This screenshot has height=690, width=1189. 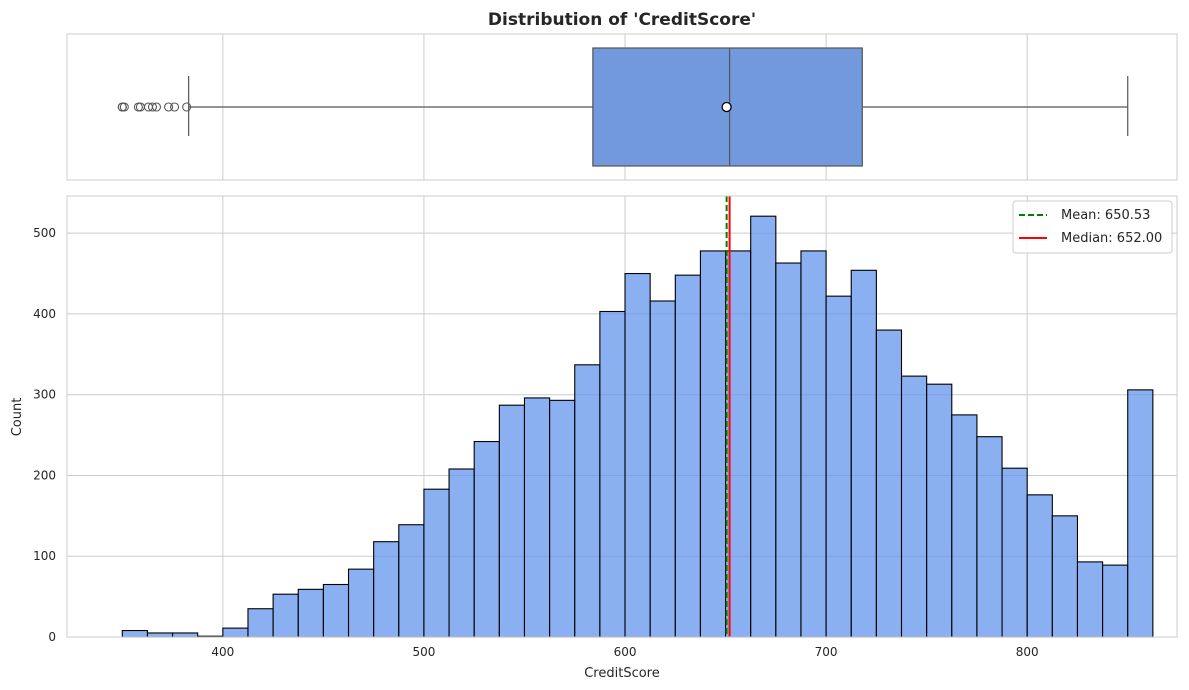 I want to click on y-tick-label: 500, so click(x=44, y=233).